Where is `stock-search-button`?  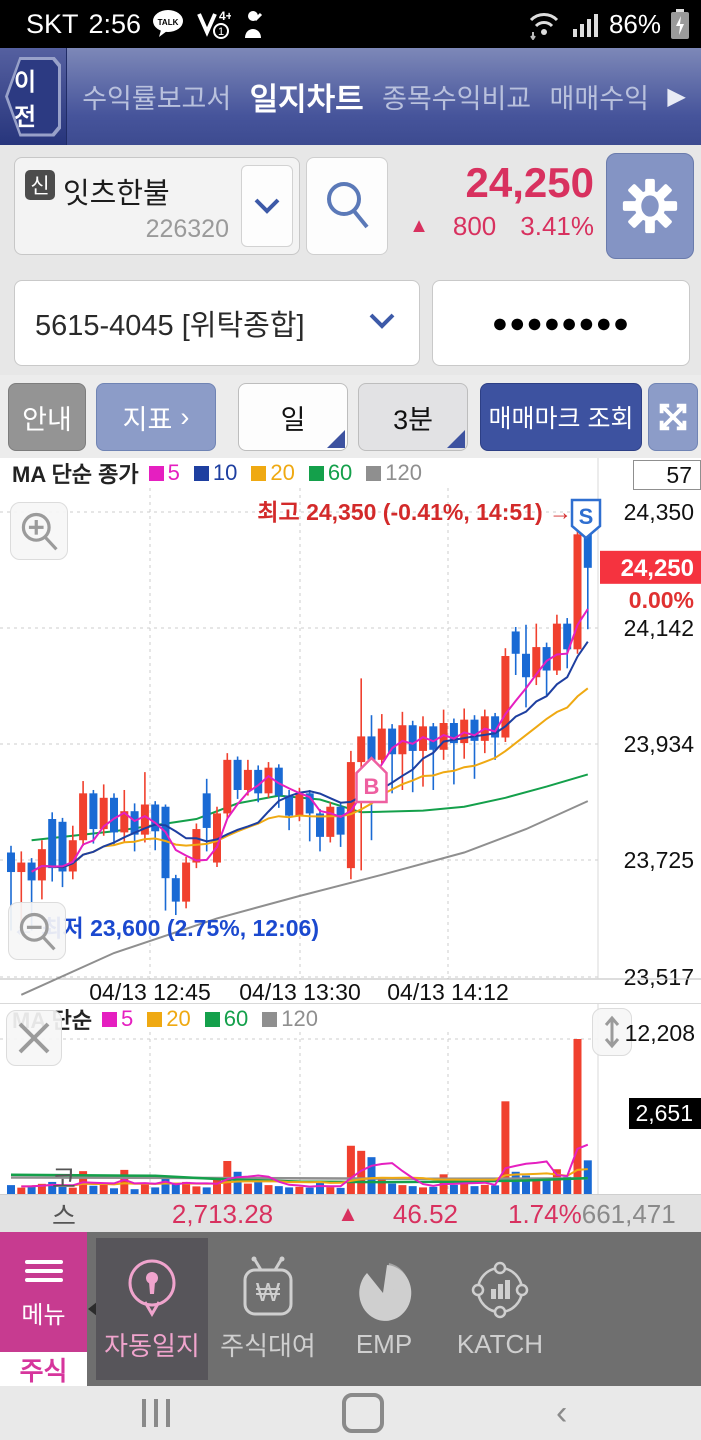 stock-search-button is located at coordinates (347, 206).